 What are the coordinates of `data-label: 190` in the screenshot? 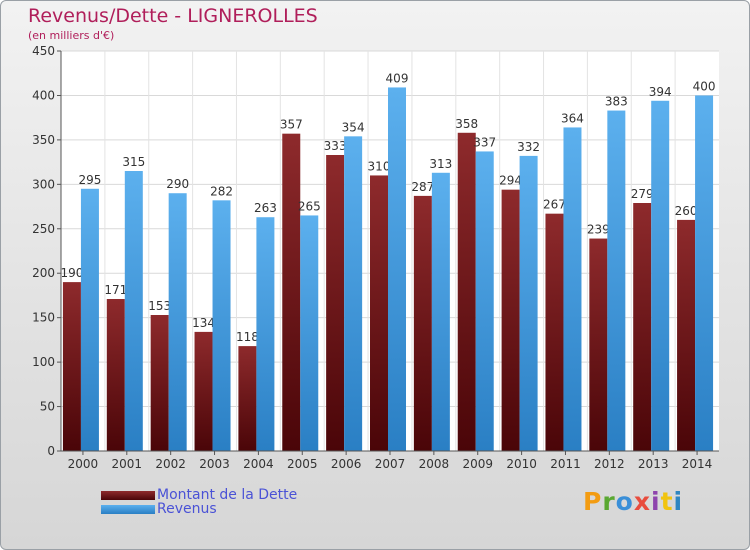 It's located at (71, 273).